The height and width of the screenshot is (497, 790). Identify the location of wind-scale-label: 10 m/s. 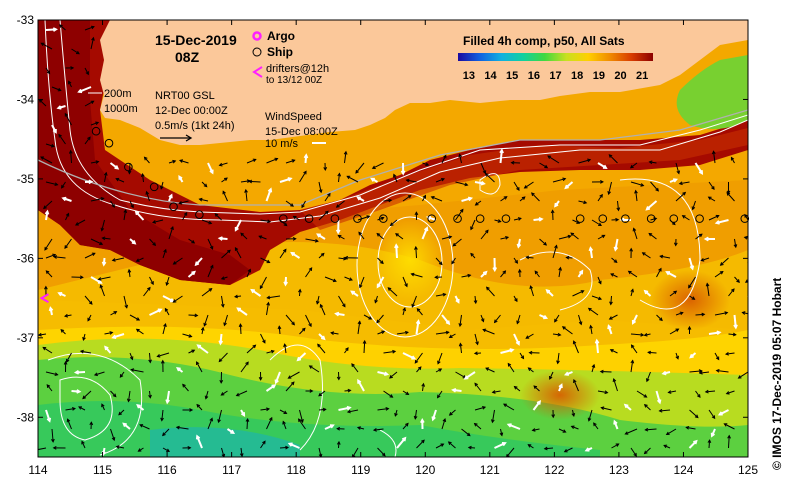
(282, 144).